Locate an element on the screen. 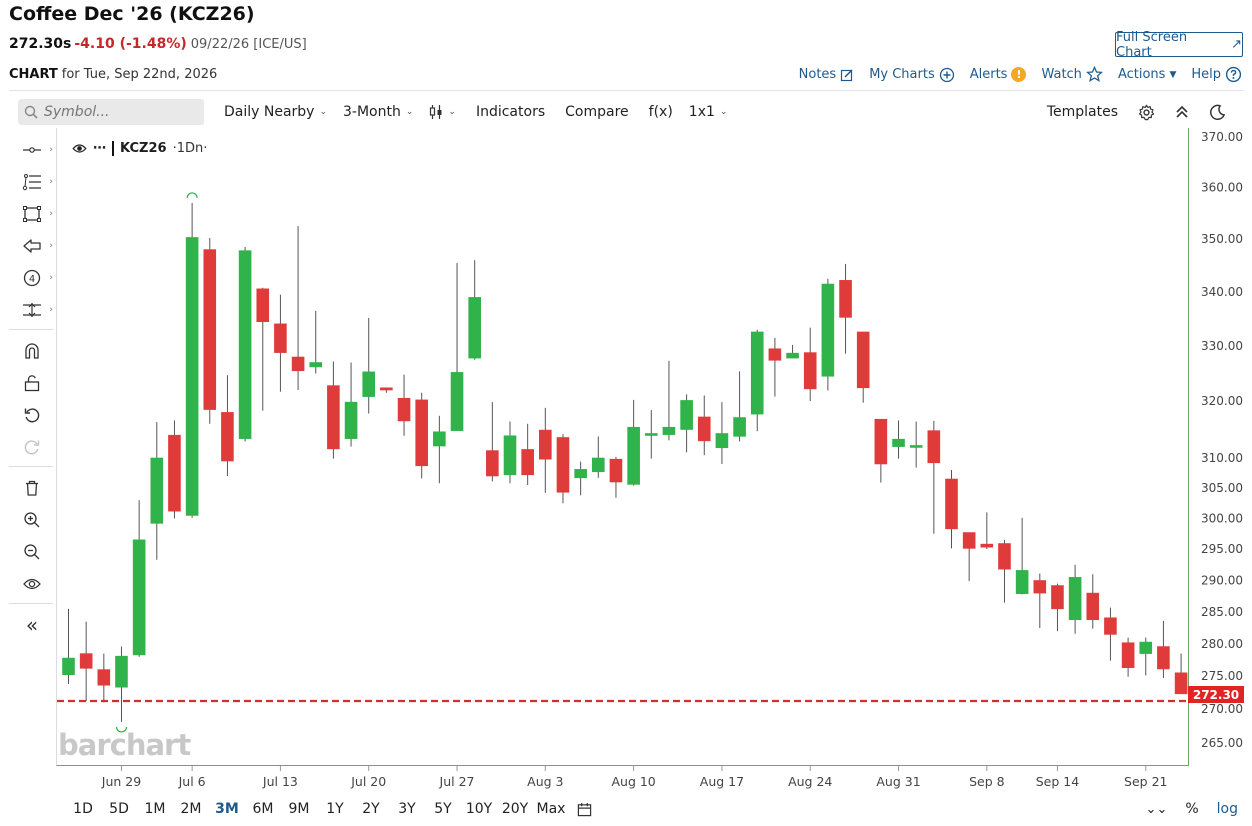 This screenshot has width=1252, height=826. alerts-button: Alerts ! is located at coordinates (998, 74).